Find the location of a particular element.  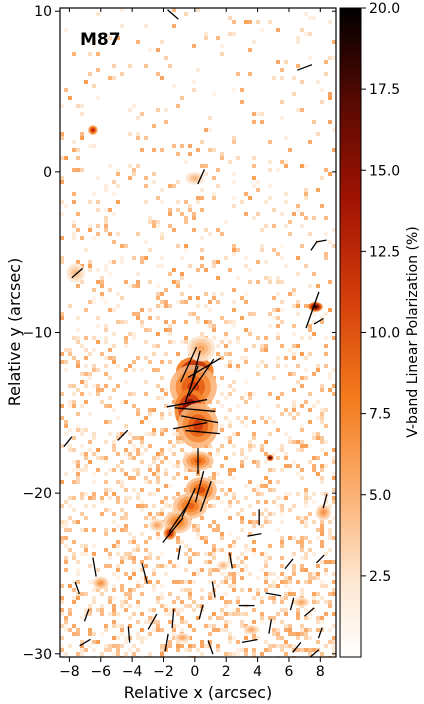

colorbar-tick-label: 17.5 is located at coordinates (384, 90).